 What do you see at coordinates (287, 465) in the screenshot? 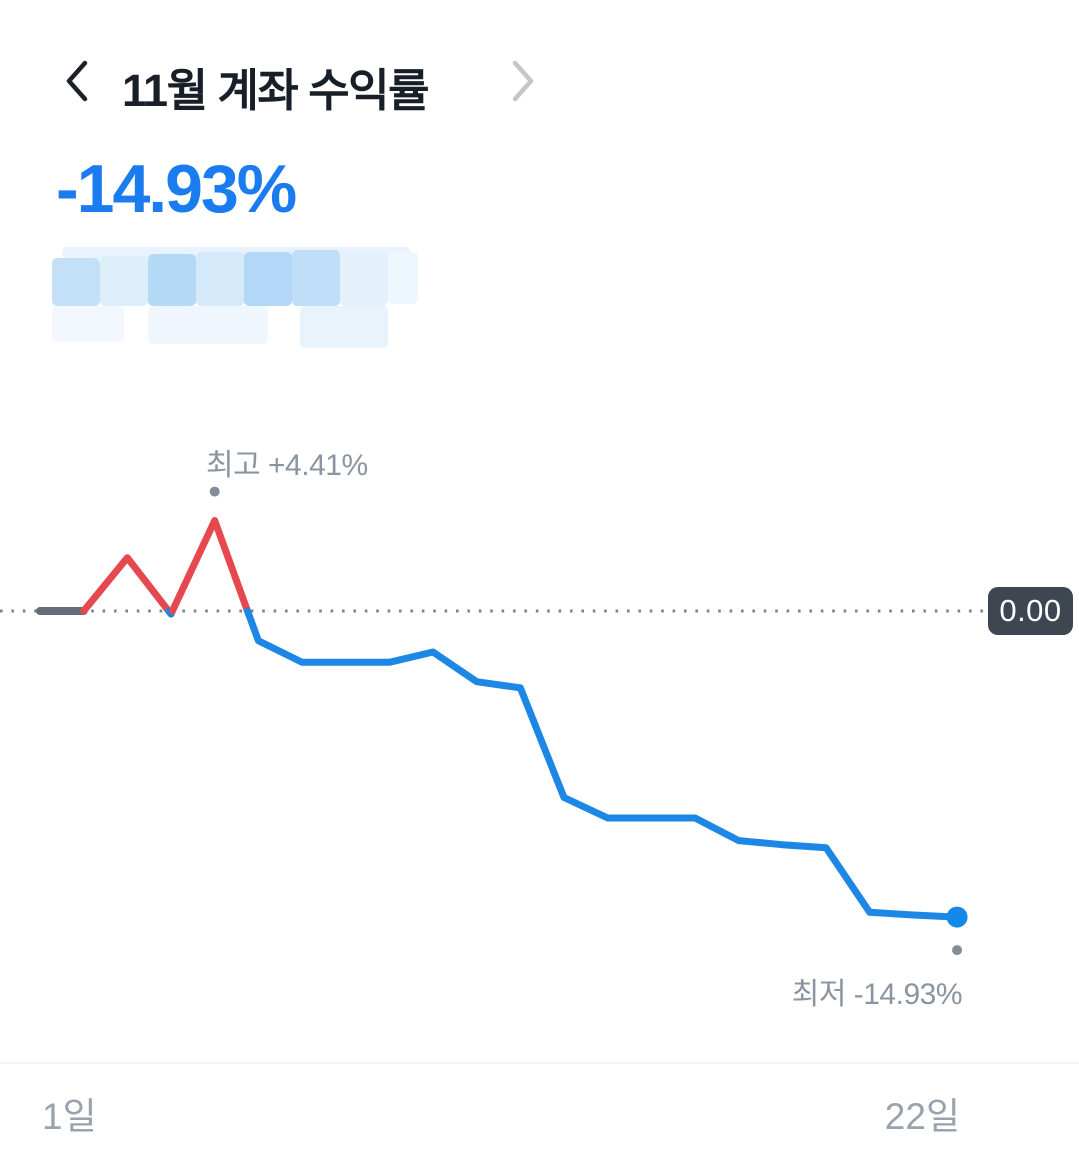
I see `max-return-annotation: 최고 +4.41%` at bounding box center [287, 465].